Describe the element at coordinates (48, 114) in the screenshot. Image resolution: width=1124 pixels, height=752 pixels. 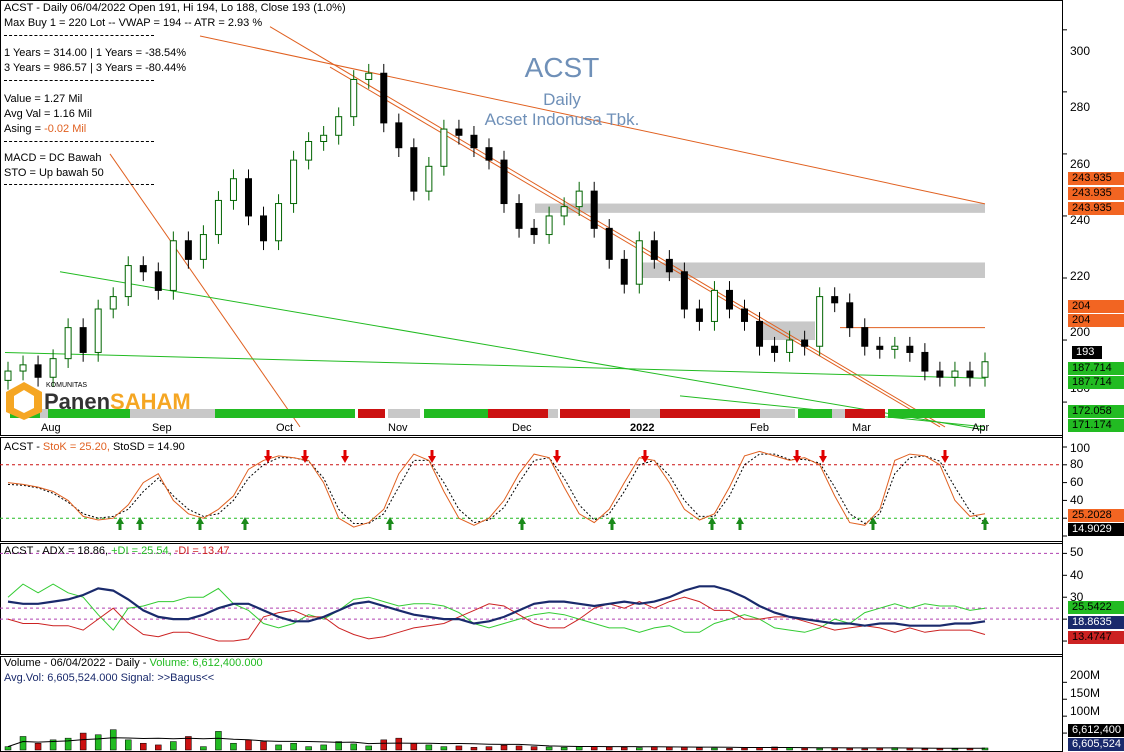
I see `header-avgval-line: Avg Val = 1.16 Mil` at that location.